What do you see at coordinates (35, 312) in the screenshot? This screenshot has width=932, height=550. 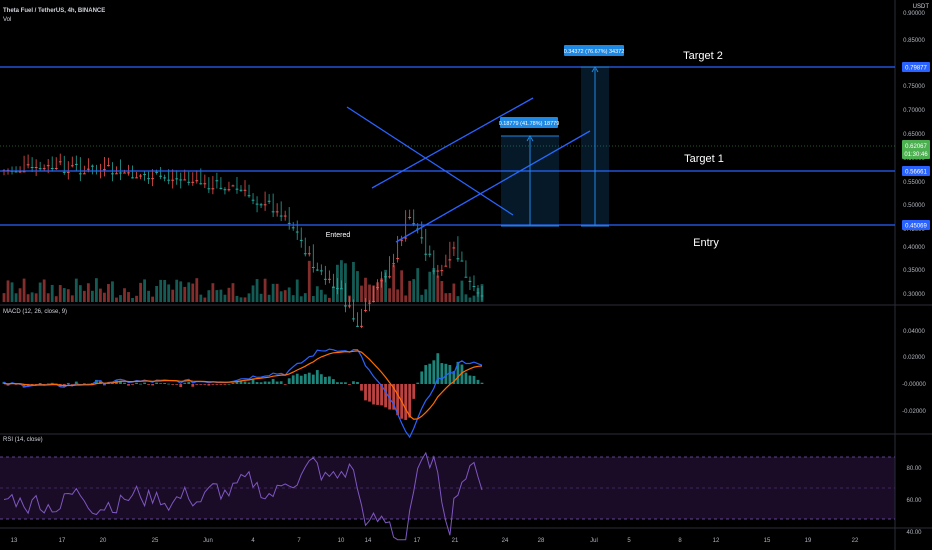 I see `macd-label: MACD (12, 26, close, 9)` at bounding box center [35, 312].